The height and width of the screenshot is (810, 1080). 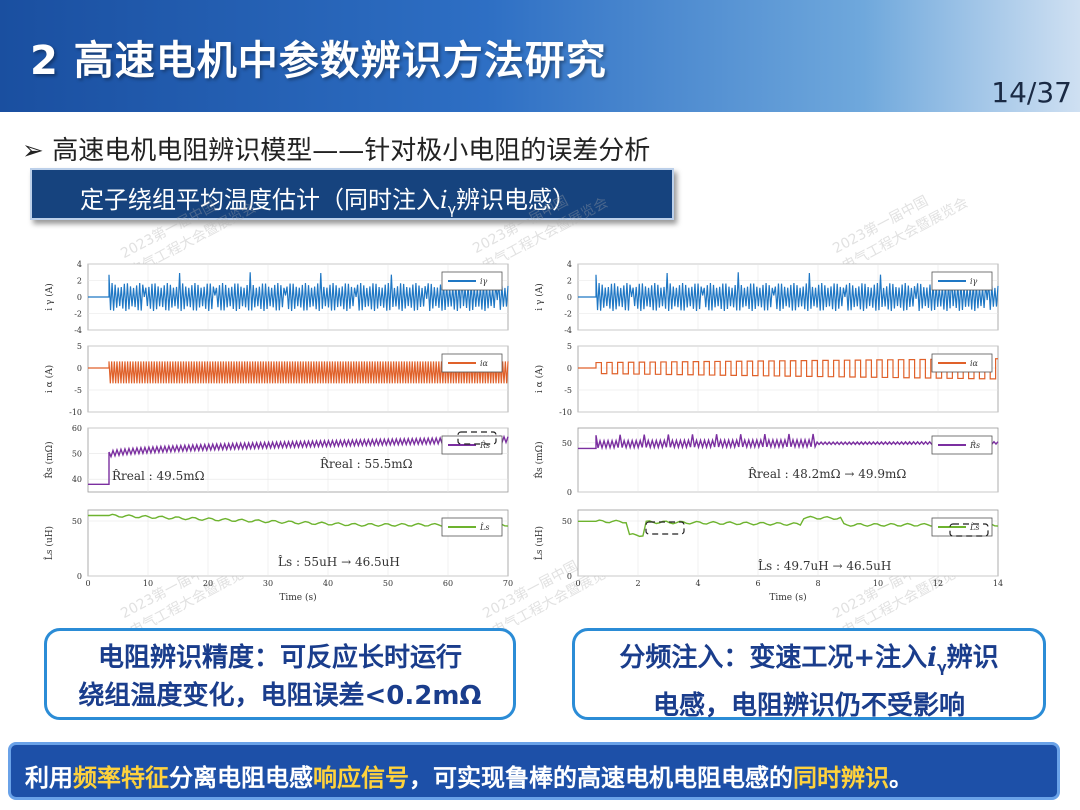 I want to click on subtitle-pre: 定子绕组平均温度估计（同时注入, so click(x=260, y=200).